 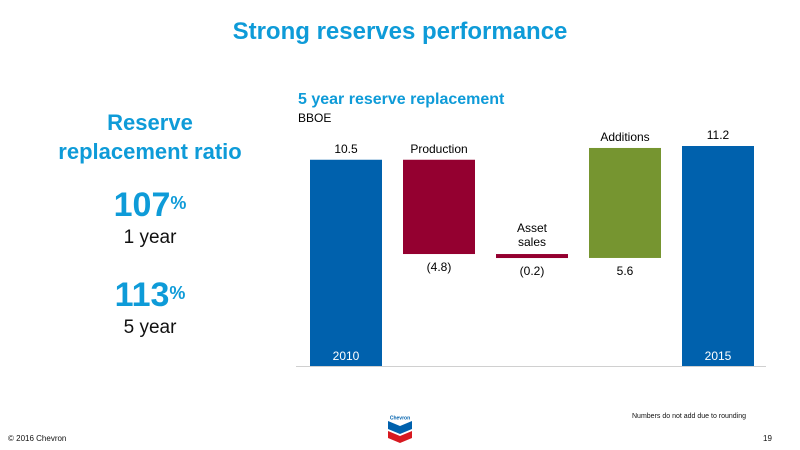 I want to click on stat-5-year: 113% 5 year, so click(x=150, y=308).